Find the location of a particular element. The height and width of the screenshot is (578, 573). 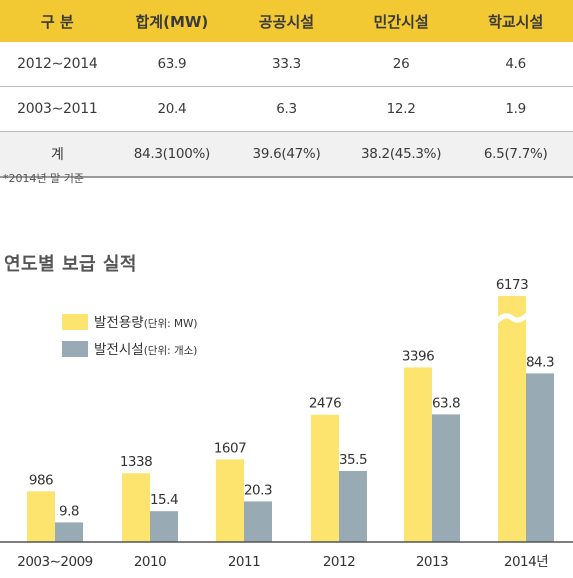

data-label-facilities-2: 20.3 is located at coordinates (258, 490).